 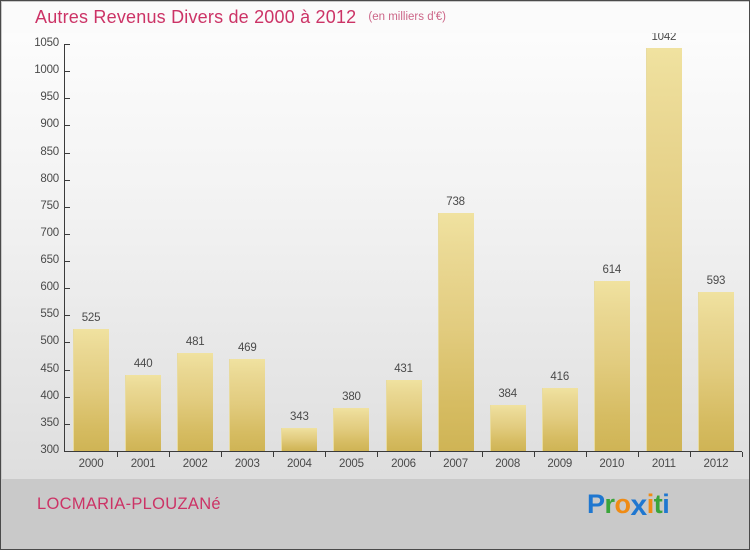 I want to click on y-axis-tick-label: 450, so click(x=49, y=368).